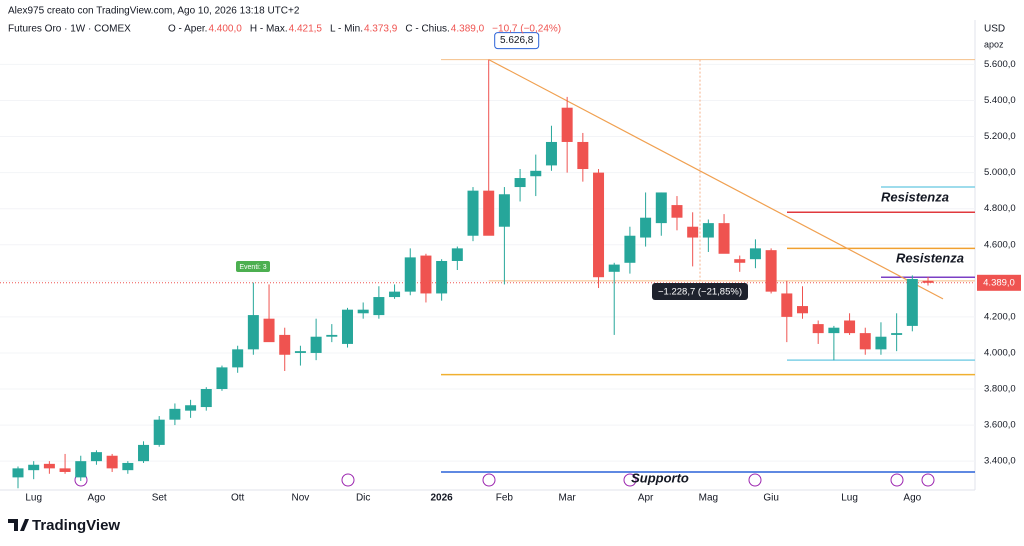 The height and width of the screenshot is (546, 1024). I want to click on level-label: Supporto, so click(660, 477).